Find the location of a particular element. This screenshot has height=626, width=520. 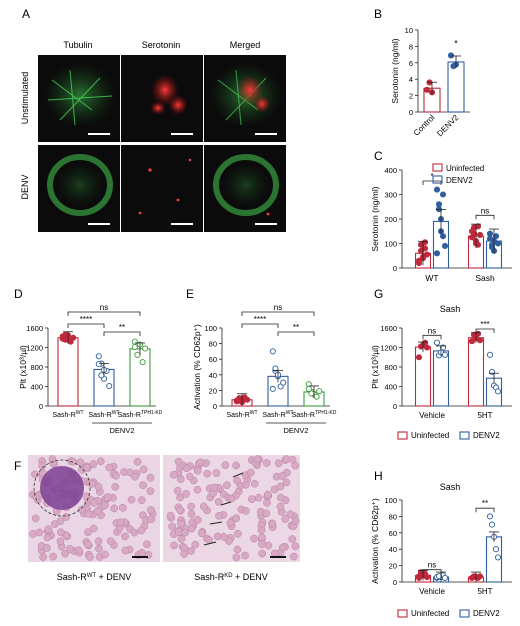

x-tick-label: DENV2 is located at coordinates (448, 126).